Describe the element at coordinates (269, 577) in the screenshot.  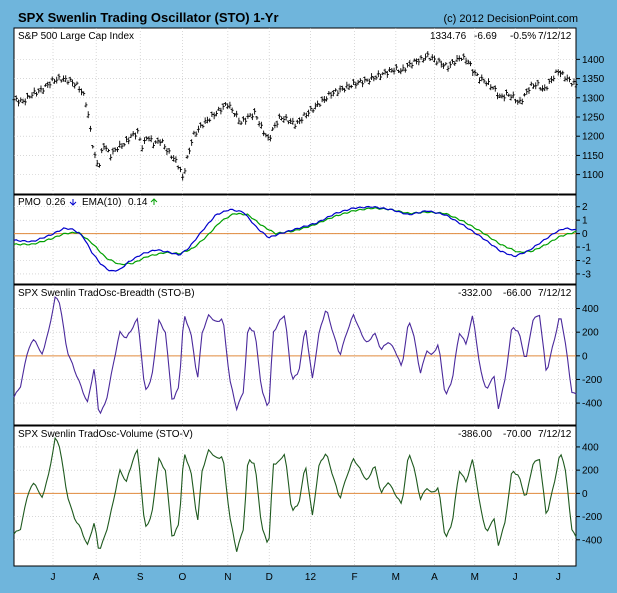
I see `x-axis-label: D` at that location.